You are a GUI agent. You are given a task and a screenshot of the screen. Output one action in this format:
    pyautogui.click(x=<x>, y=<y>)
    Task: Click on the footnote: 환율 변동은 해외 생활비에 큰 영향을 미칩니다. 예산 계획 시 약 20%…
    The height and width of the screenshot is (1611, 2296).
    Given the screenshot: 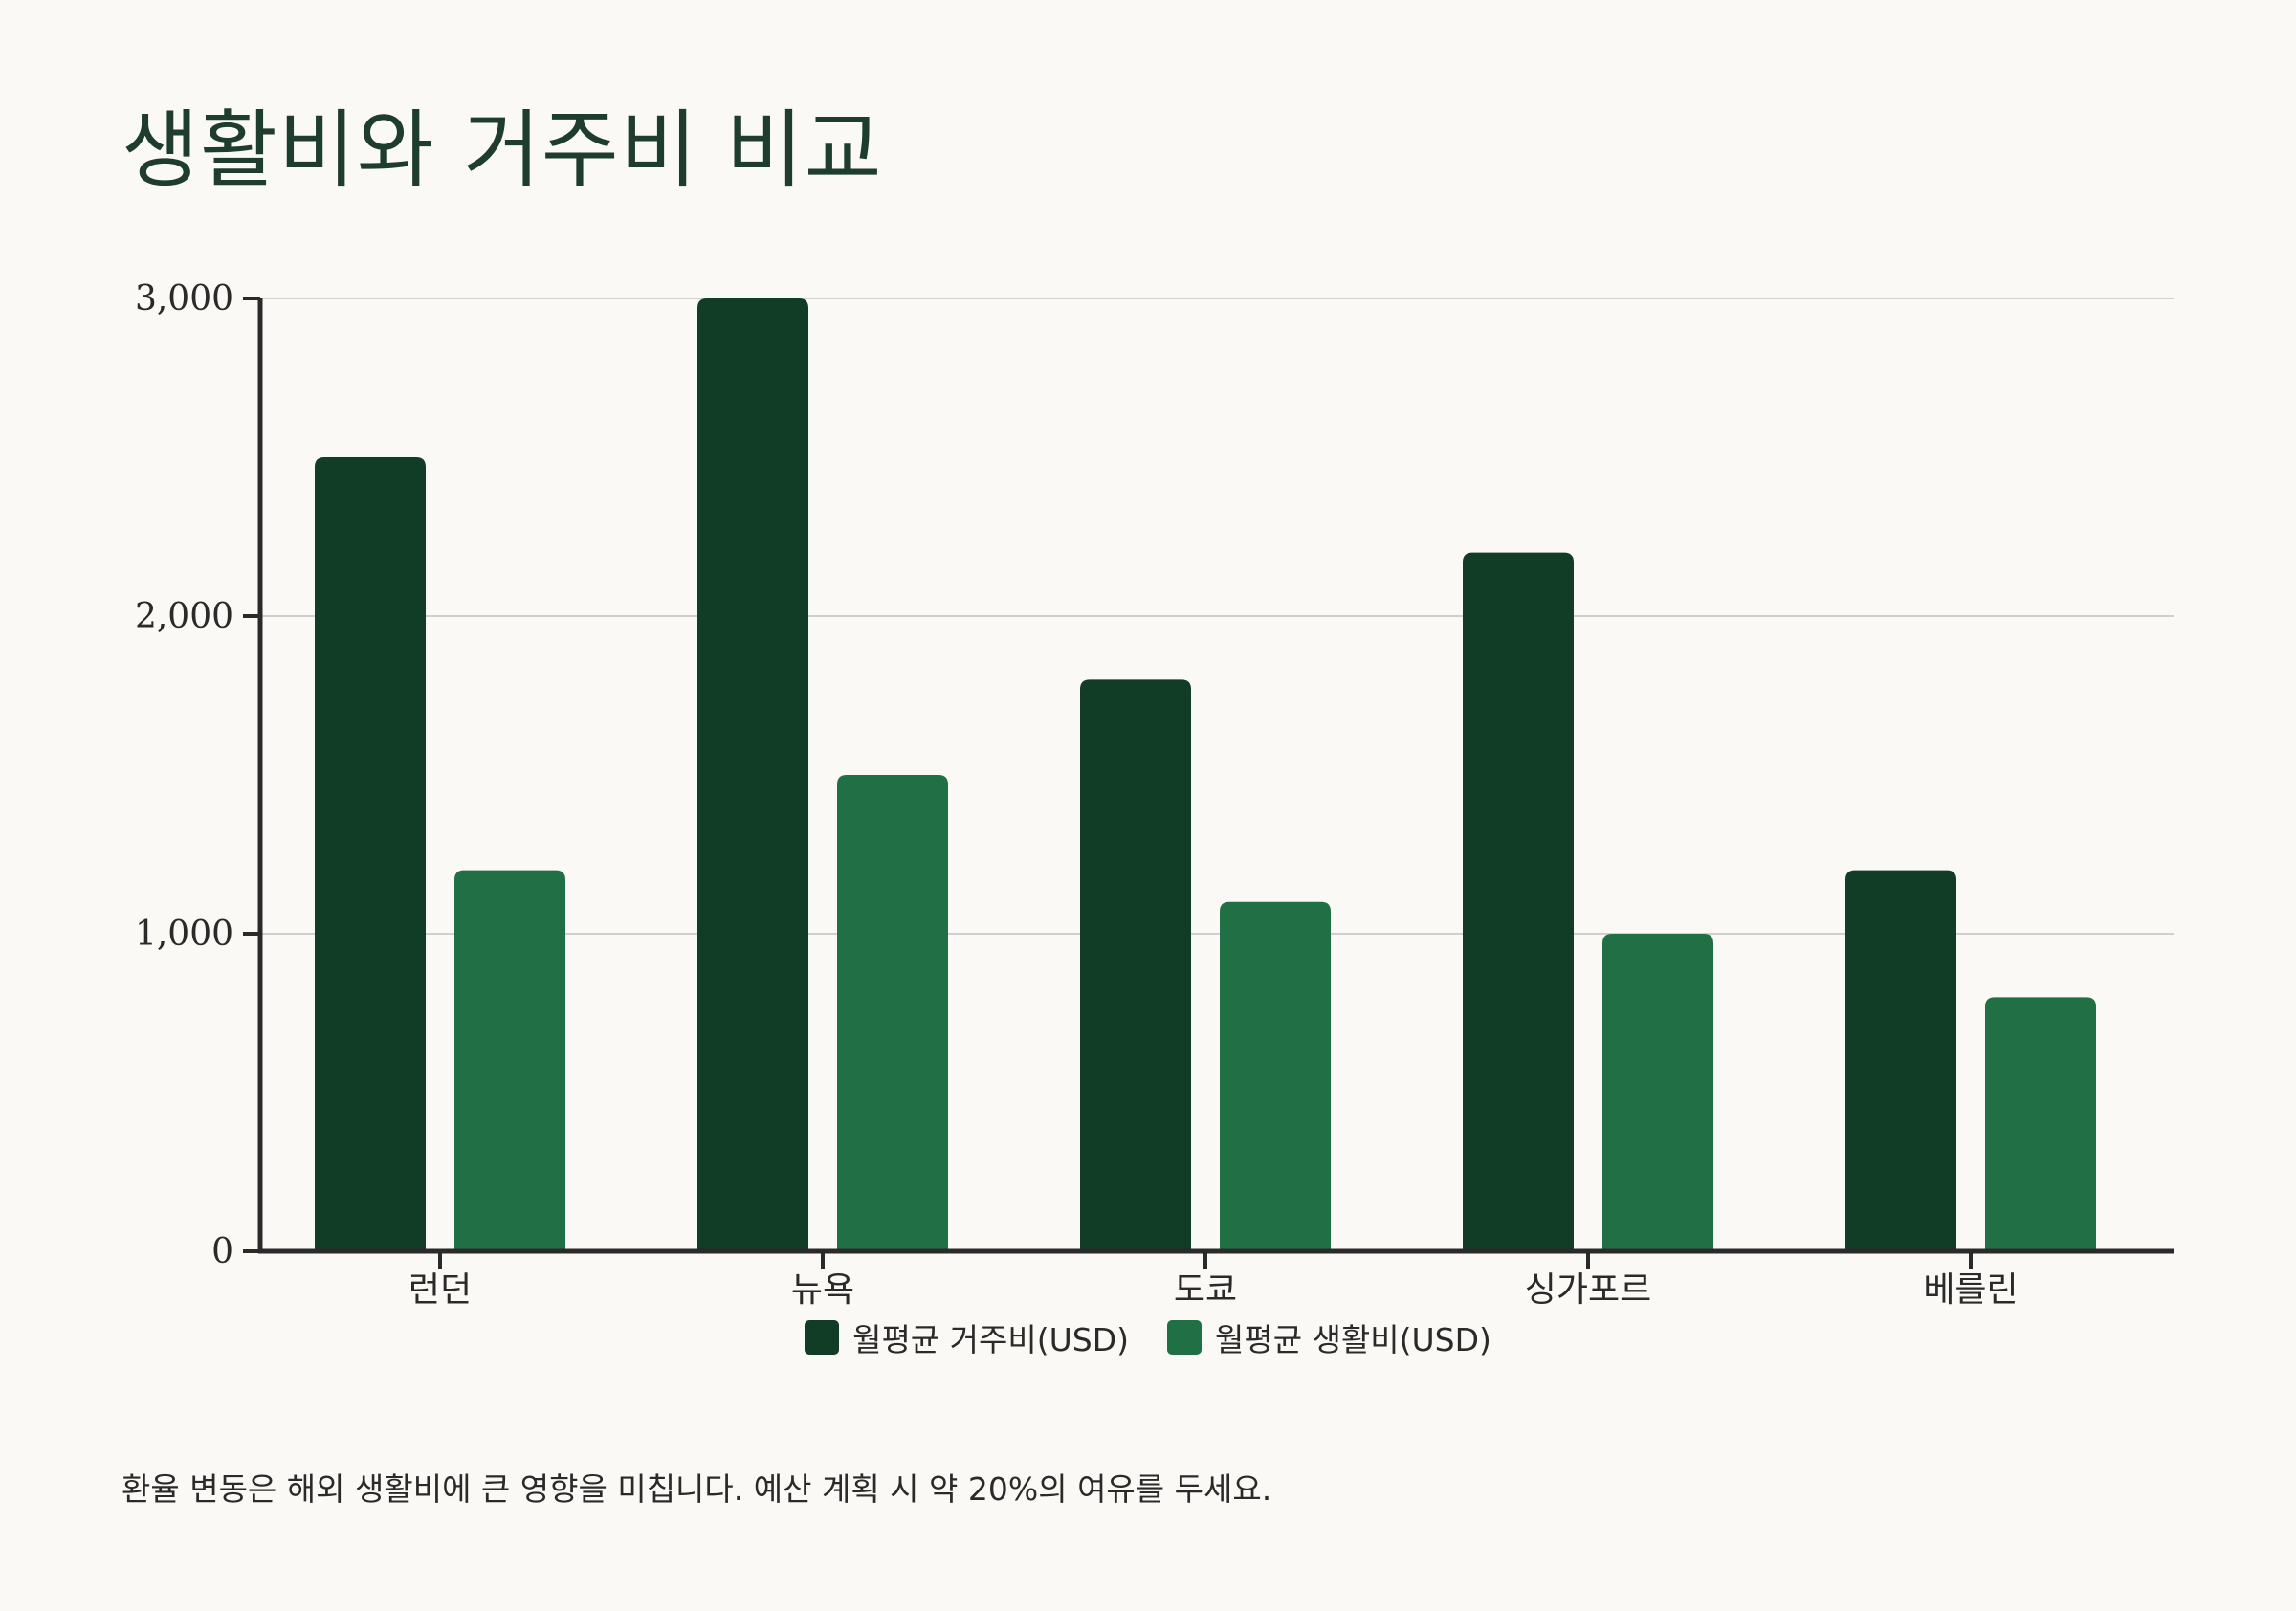 What is the action you would take?
    pyautogui.click(x=697, y=1489)
    